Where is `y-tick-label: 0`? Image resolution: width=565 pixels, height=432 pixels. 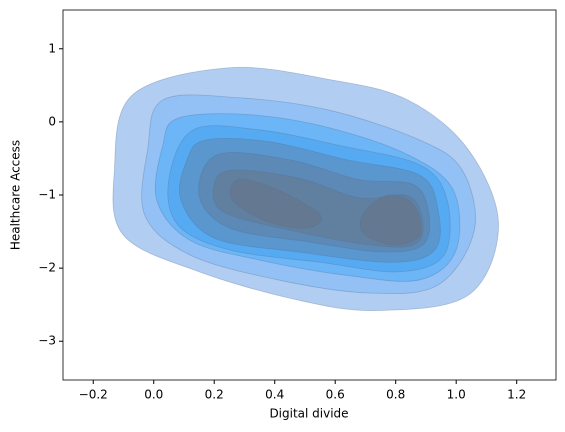 y-tick-label: 0 is located at coordinates (52, 121).